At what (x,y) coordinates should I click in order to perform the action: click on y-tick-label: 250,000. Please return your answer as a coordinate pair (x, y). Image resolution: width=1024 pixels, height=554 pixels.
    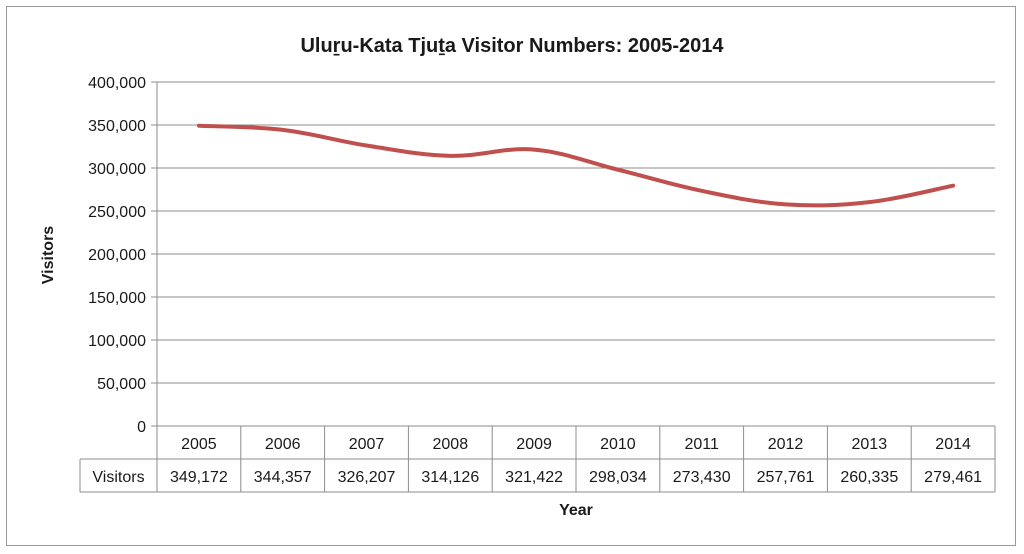
    Looking at the image, I should click on (117, 212).